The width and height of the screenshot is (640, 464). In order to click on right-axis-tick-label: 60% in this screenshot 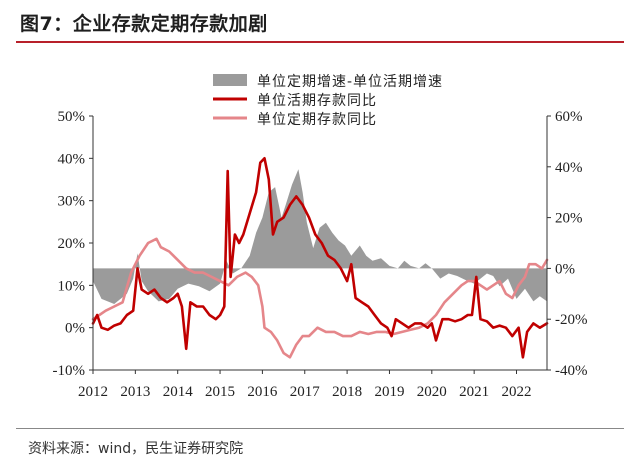, I will do `click(569, 117)`.